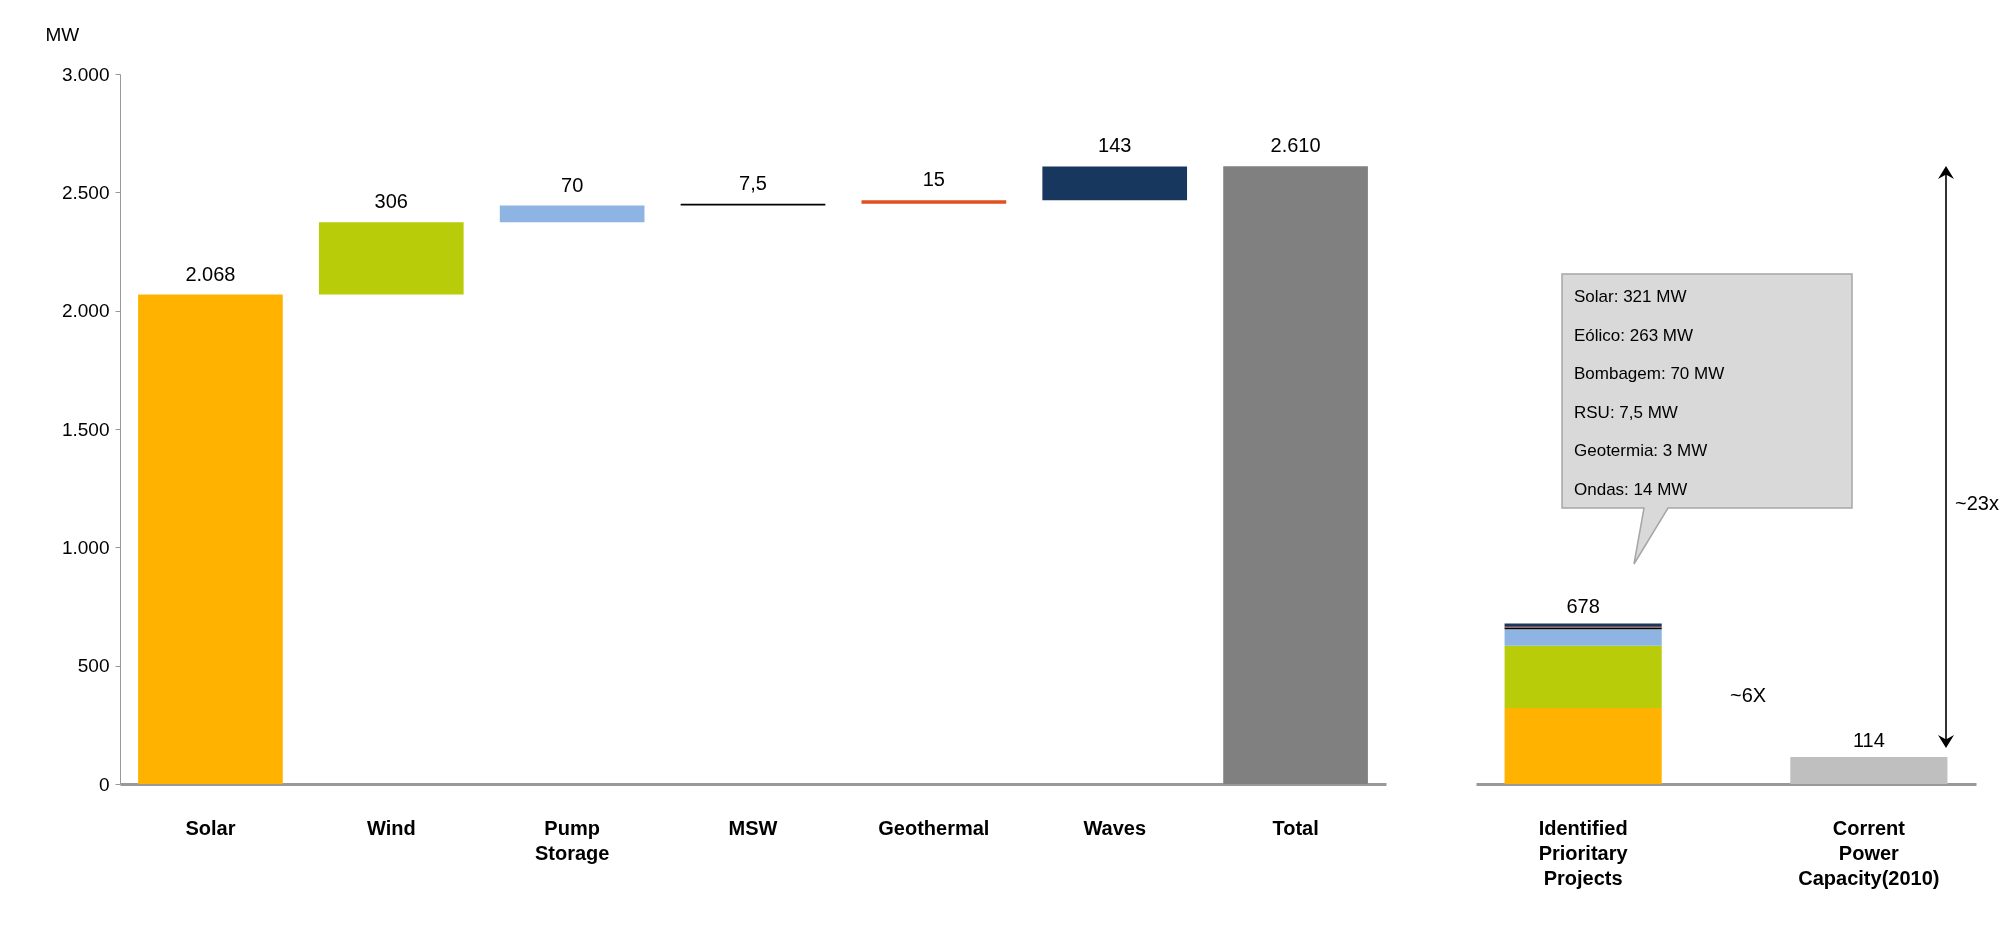 Image resolution: width=2007 pixels, height=947 pixels. I want to click on data-label: 143, so click(1115, 145).